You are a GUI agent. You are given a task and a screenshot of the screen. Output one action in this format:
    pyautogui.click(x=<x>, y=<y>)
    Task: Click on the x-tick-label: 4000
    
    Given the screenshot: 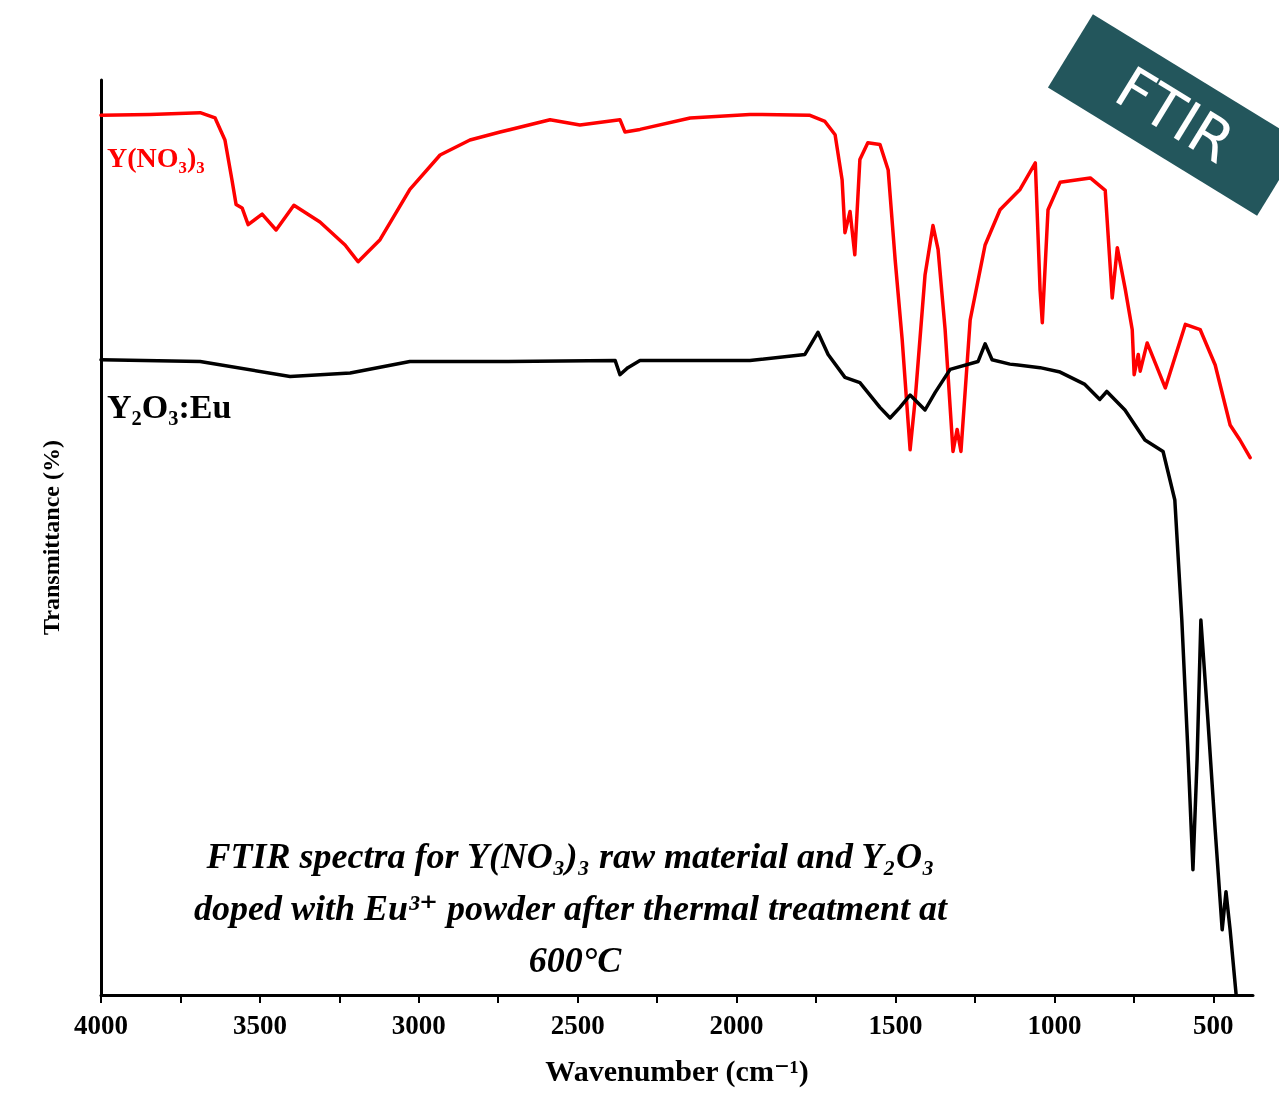 What is the action you would take?
    pyautogui.click(x=101, y=1024)
    